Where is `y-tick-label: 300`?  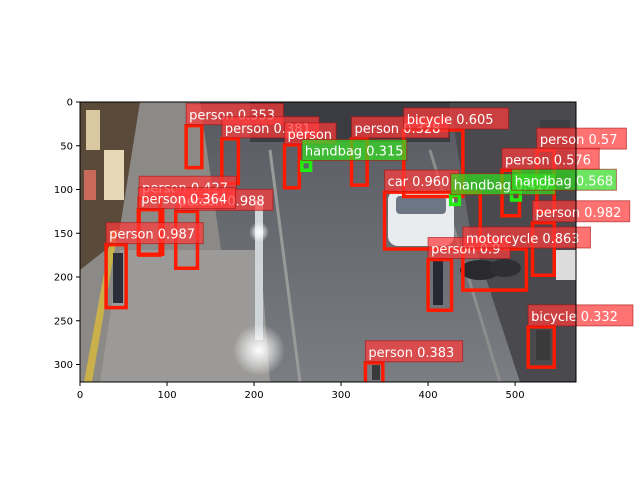
y-tick-label: 300 is located at coordinates (63, 365).